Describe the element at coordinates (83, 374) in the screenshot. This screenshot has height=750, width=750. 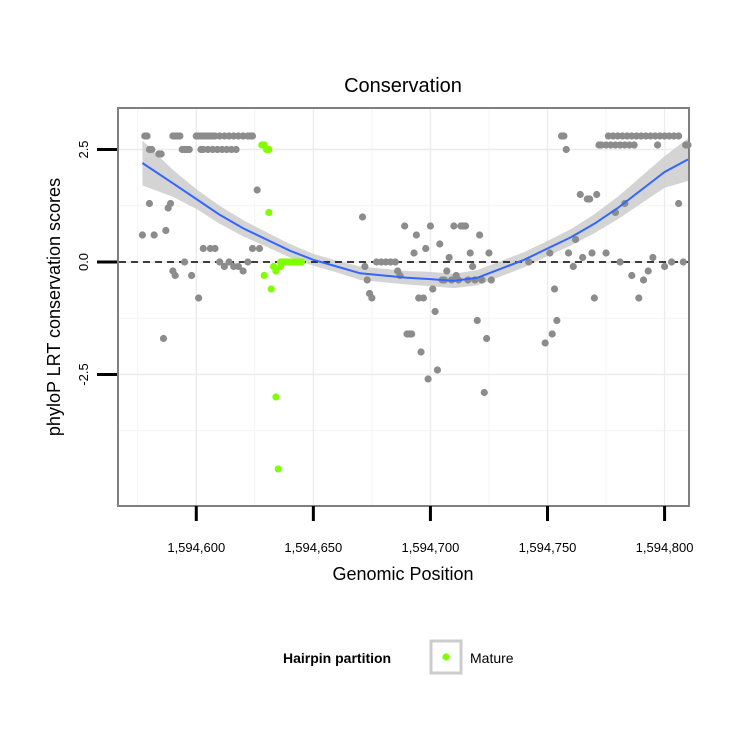
I see `y-tick-label: -2.5` at that location.